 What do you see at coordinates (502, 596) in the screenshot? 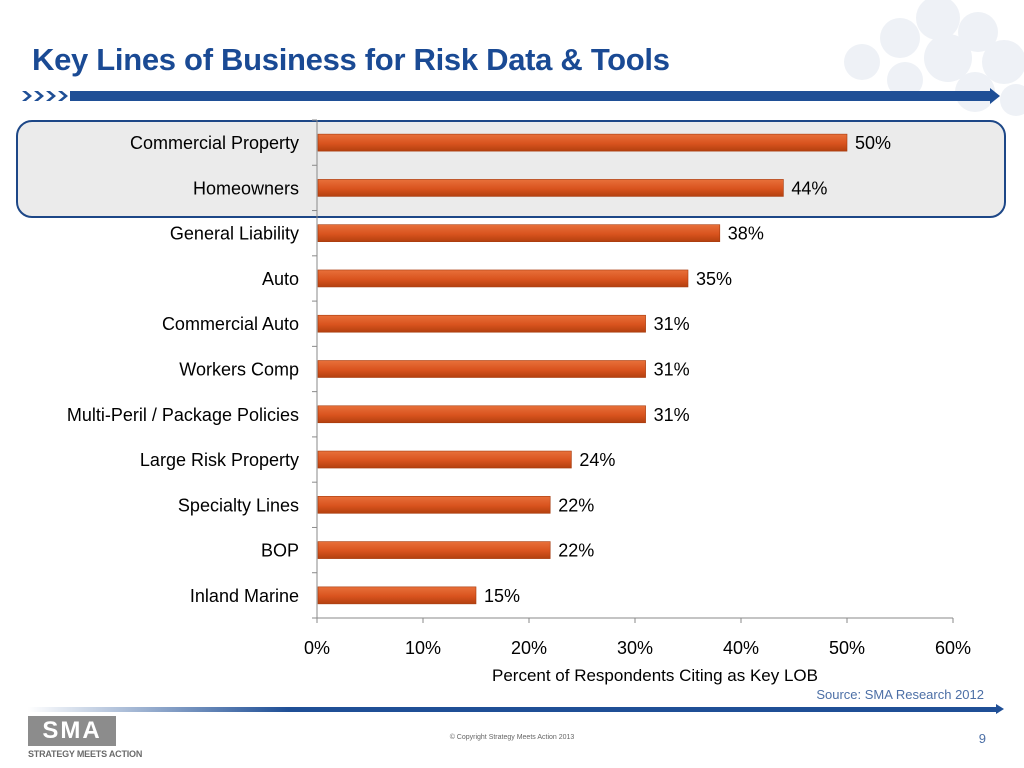
I see `data-label: 15%` at bounding box center [502, 596].